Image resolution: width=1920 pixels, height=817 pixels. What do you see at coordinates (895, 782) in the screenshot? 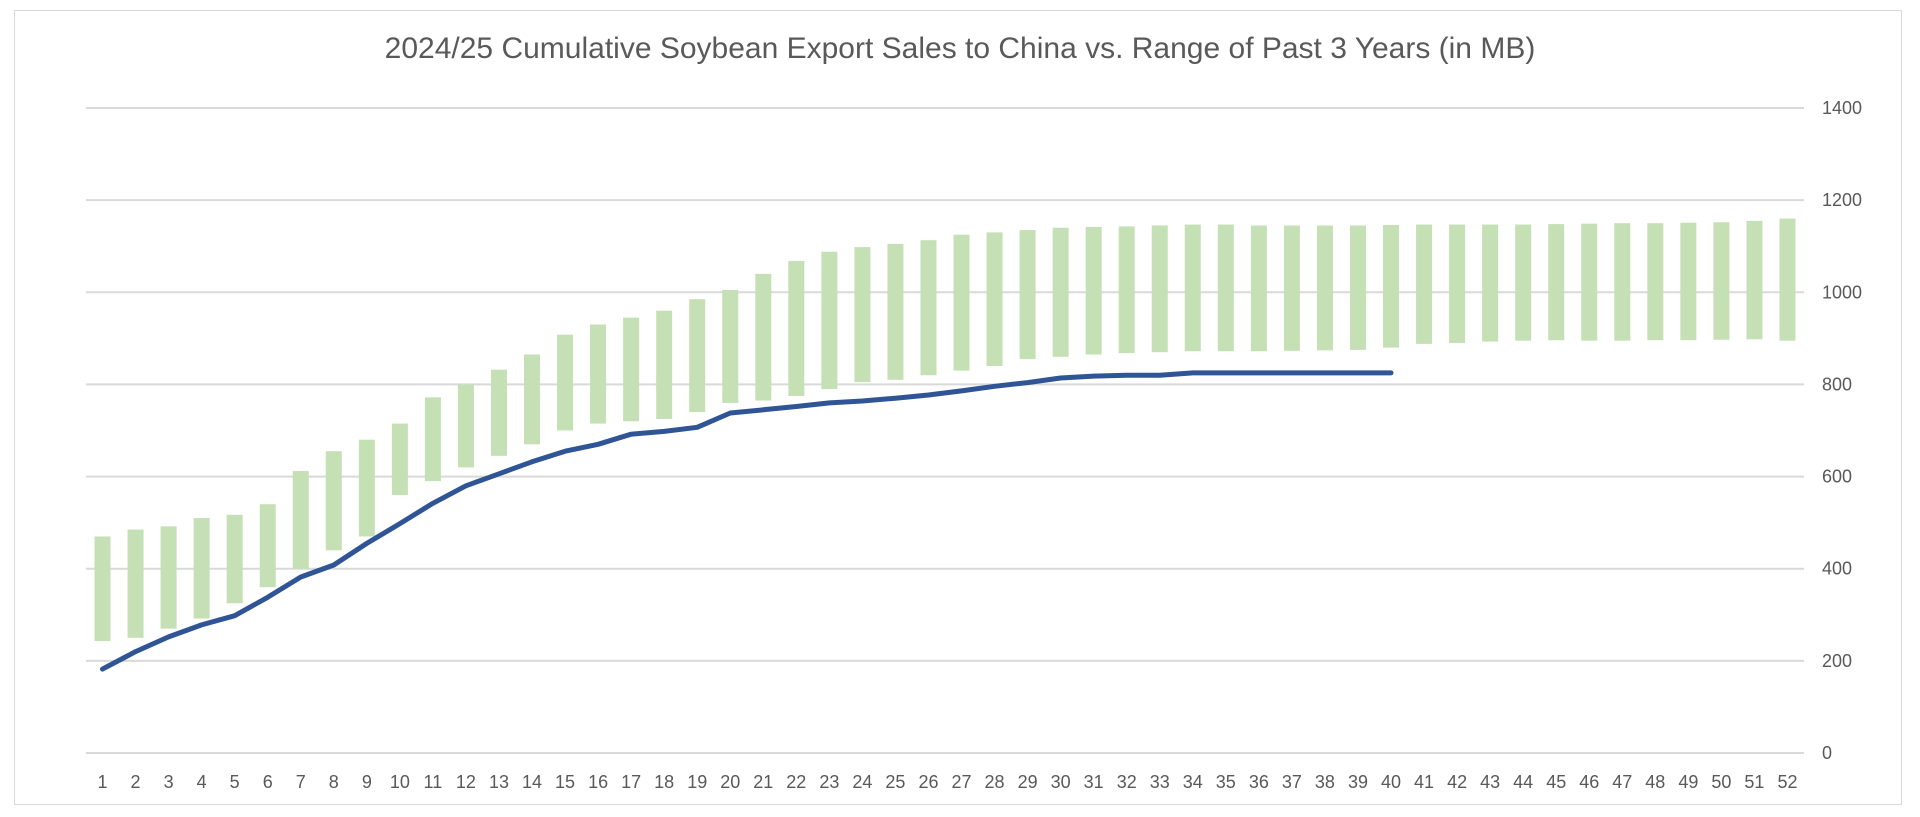
I see `x-tick-label: 25` at bounding box center [895, 782].